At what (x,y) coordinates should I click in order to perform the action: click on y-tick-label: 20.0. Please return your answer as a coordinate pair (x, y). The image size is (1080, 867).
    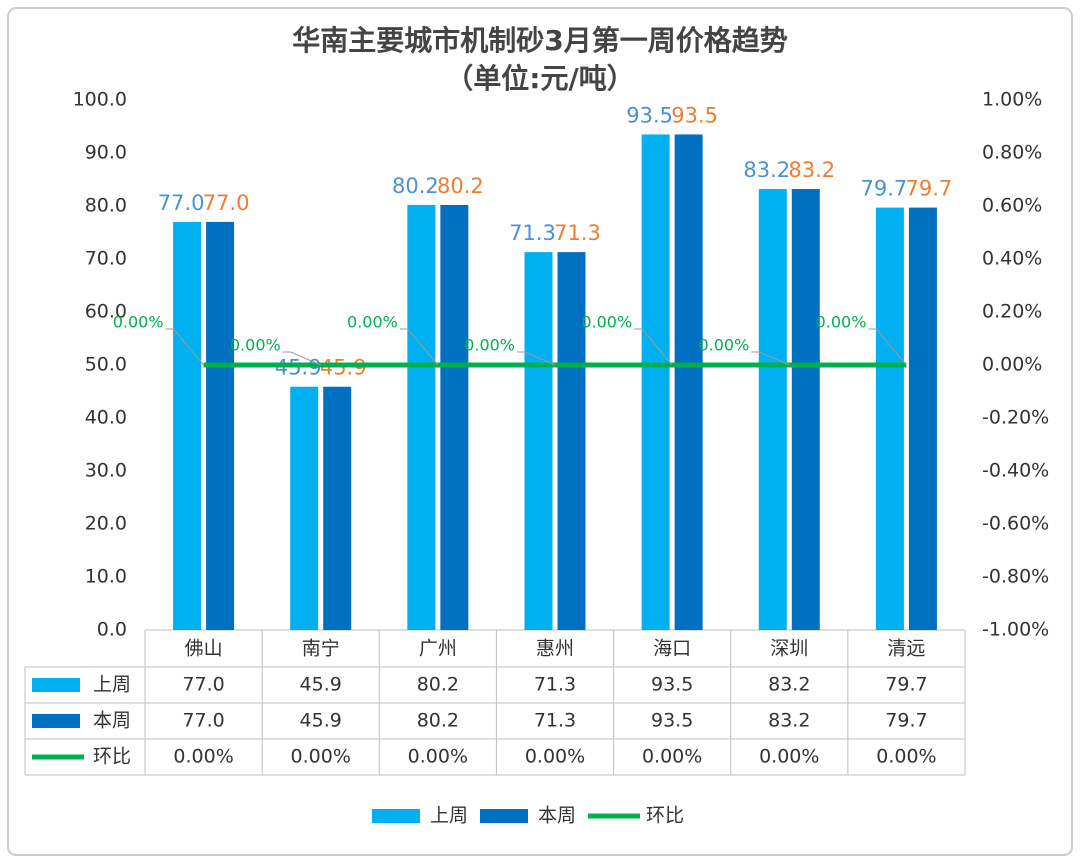
    Looking at the image, I should click on (106, 524).